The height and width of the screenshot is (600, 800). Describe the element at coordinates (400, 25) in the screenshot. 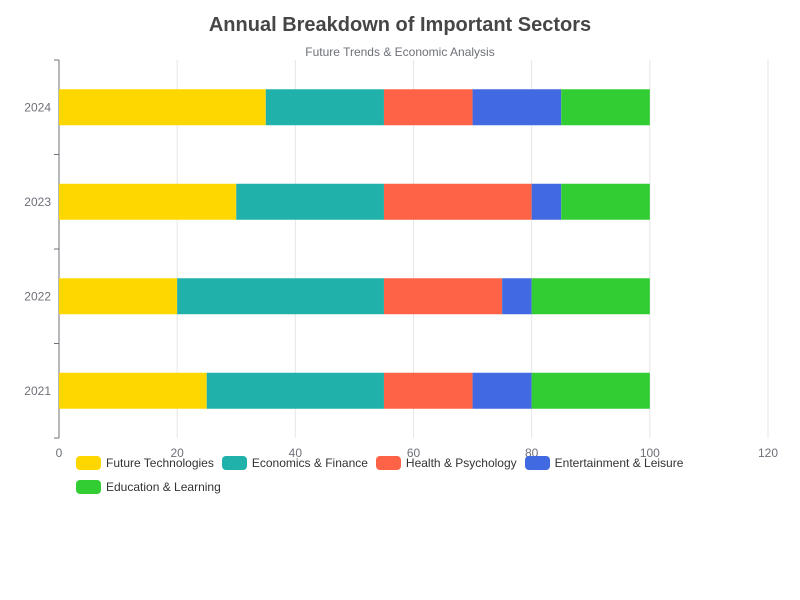

I see `chart-title: Annual Breakdown of Important Sectors` at that location.